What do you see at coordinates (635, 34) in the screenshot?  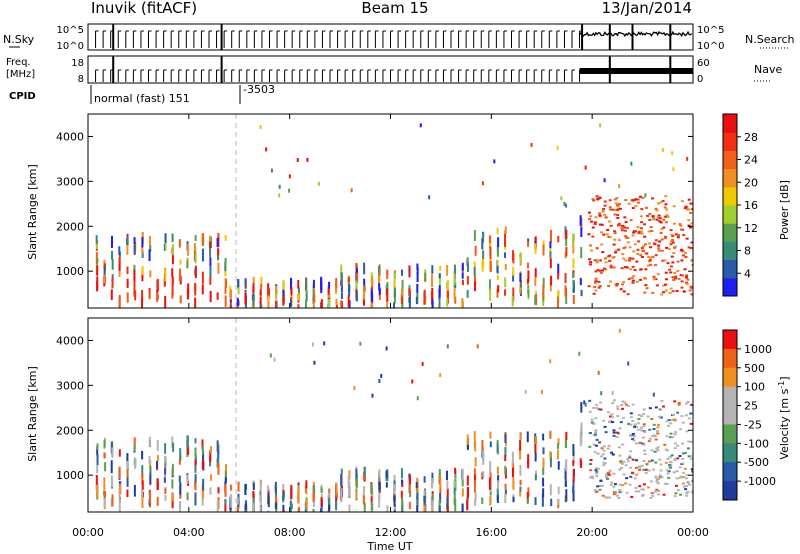 I see `noise-search-trace` at bounding box center [635, 34].